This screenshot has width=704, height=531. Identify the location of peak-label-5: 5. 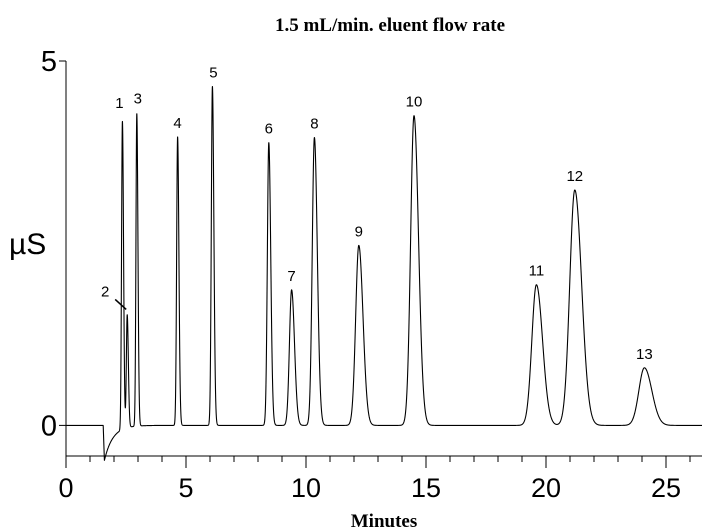
(213, 73).